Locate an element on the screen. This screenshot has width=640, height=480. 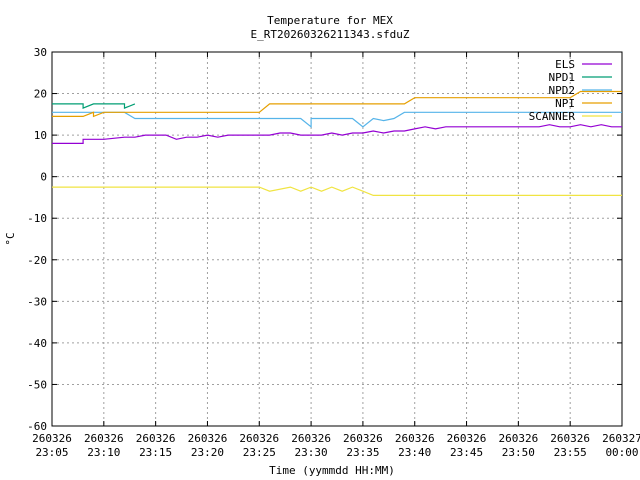
y-tick-label: -40 is located at coordinates (37, 343).